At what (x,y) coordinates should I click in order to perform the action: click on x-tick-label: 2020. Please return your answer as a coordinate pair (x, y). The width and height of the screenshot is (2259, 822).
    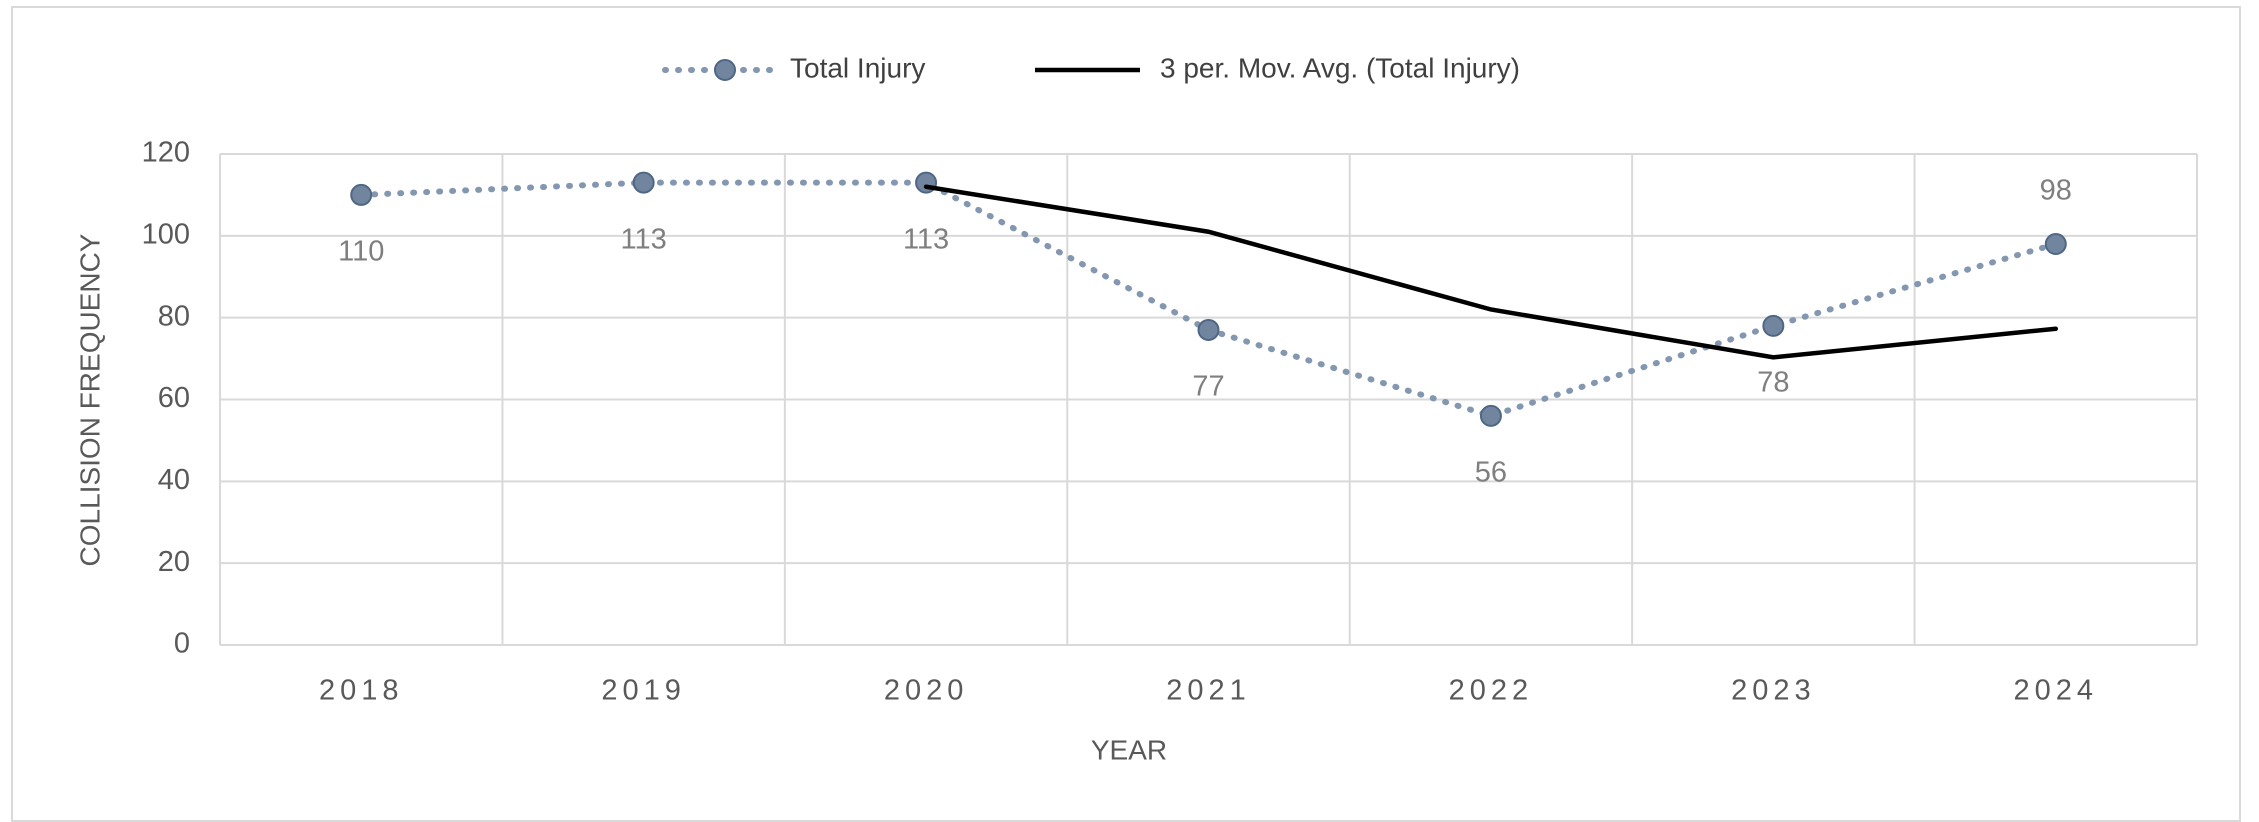
    Looking at the image, I should click on (926, 691).